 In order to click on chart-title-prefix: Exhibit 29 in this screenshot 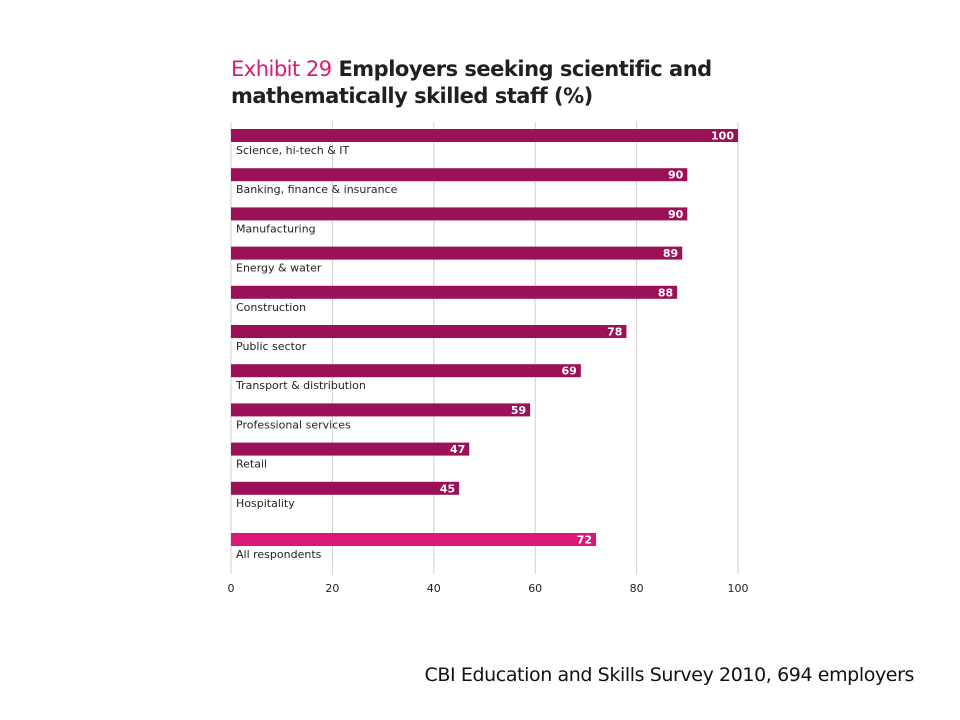, I will do `click(281, 69)`.